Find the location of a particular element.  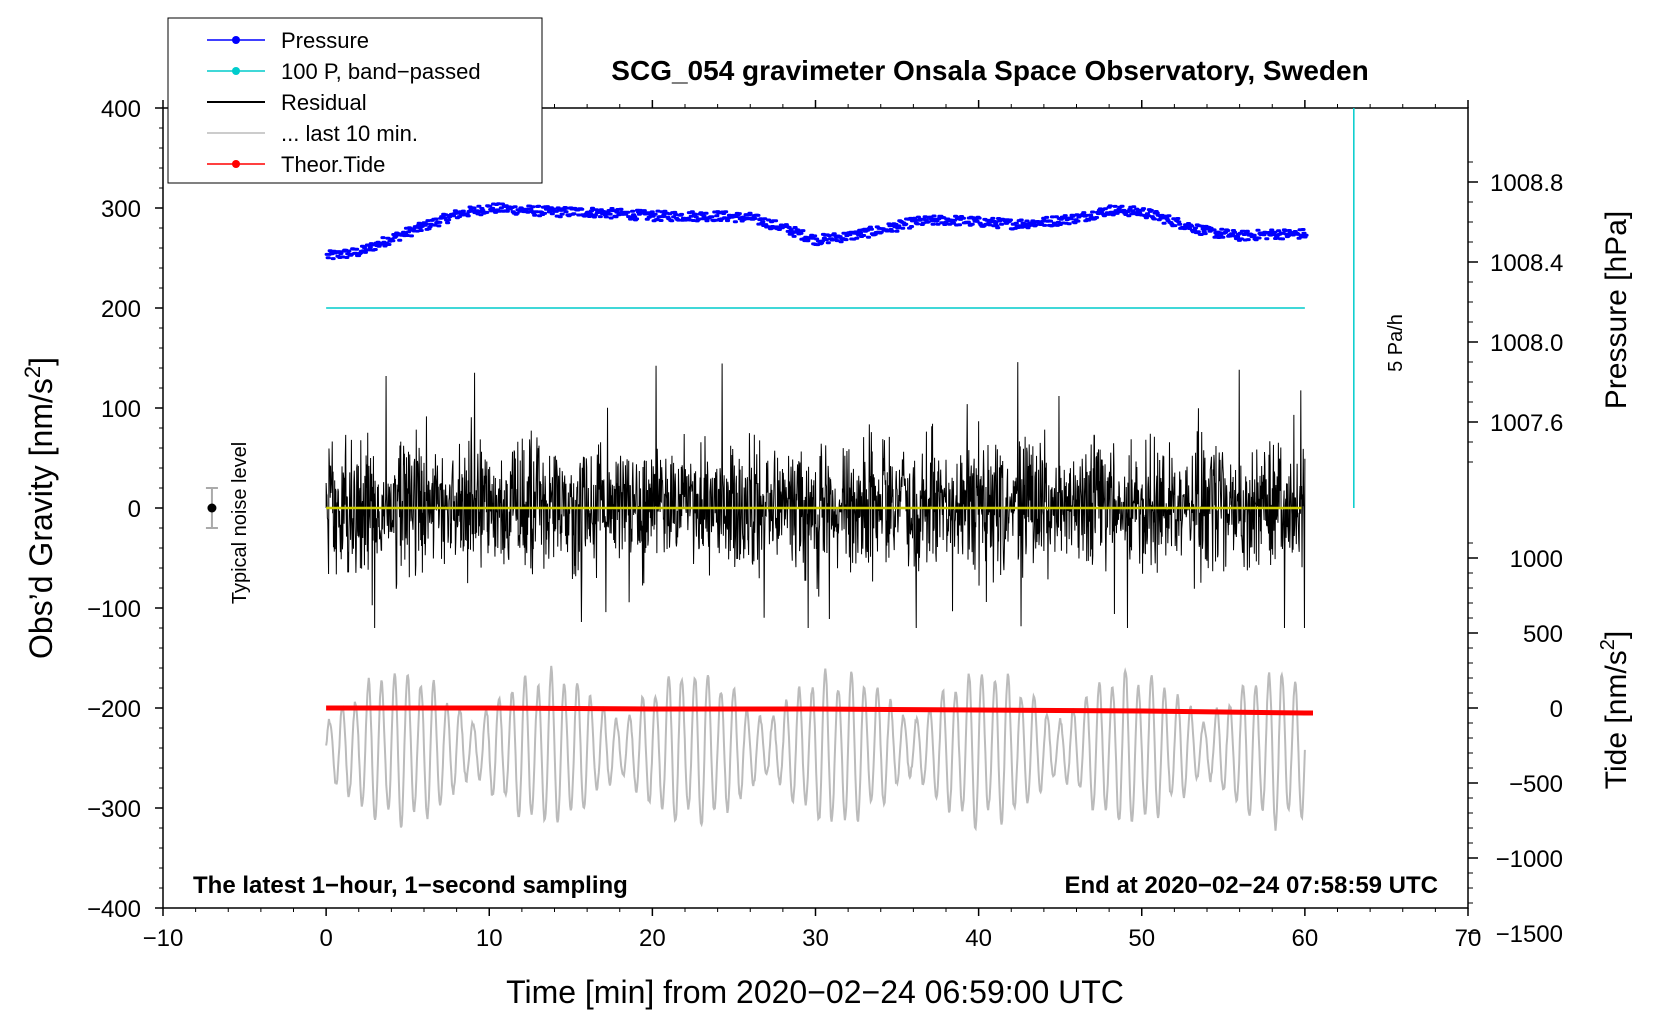

y-tick-label: 300 is located at coordinates (121, 209).